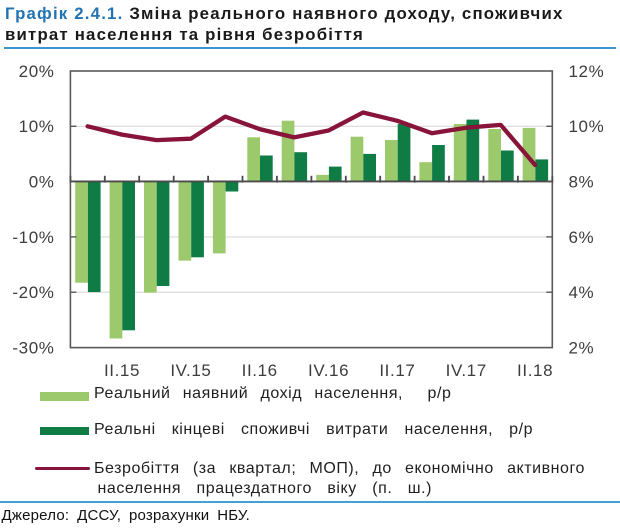 This screenshot has height=531, width=620. I want to click on svg-text: -30%, so click(33, 347).